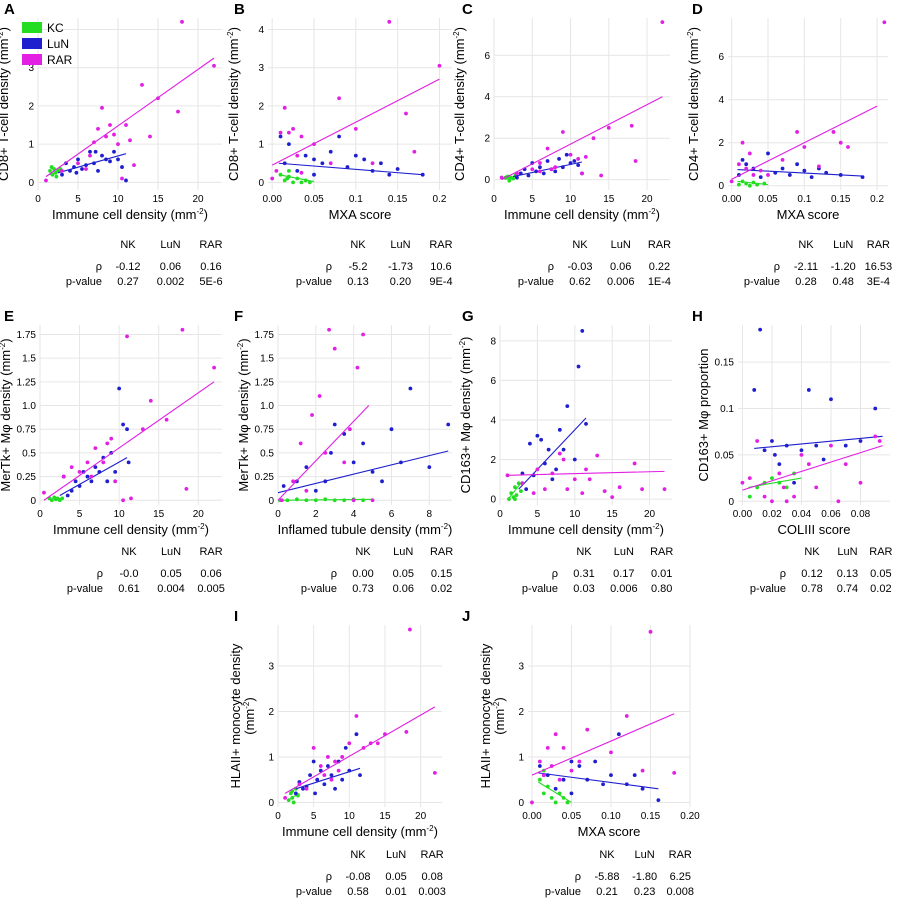 This screenshot has height=905, width=900. What do you see at coordinates (777, 267) in the screenshot?
I see `stats-rho-label: ρ` at bounding box center [777, 267].